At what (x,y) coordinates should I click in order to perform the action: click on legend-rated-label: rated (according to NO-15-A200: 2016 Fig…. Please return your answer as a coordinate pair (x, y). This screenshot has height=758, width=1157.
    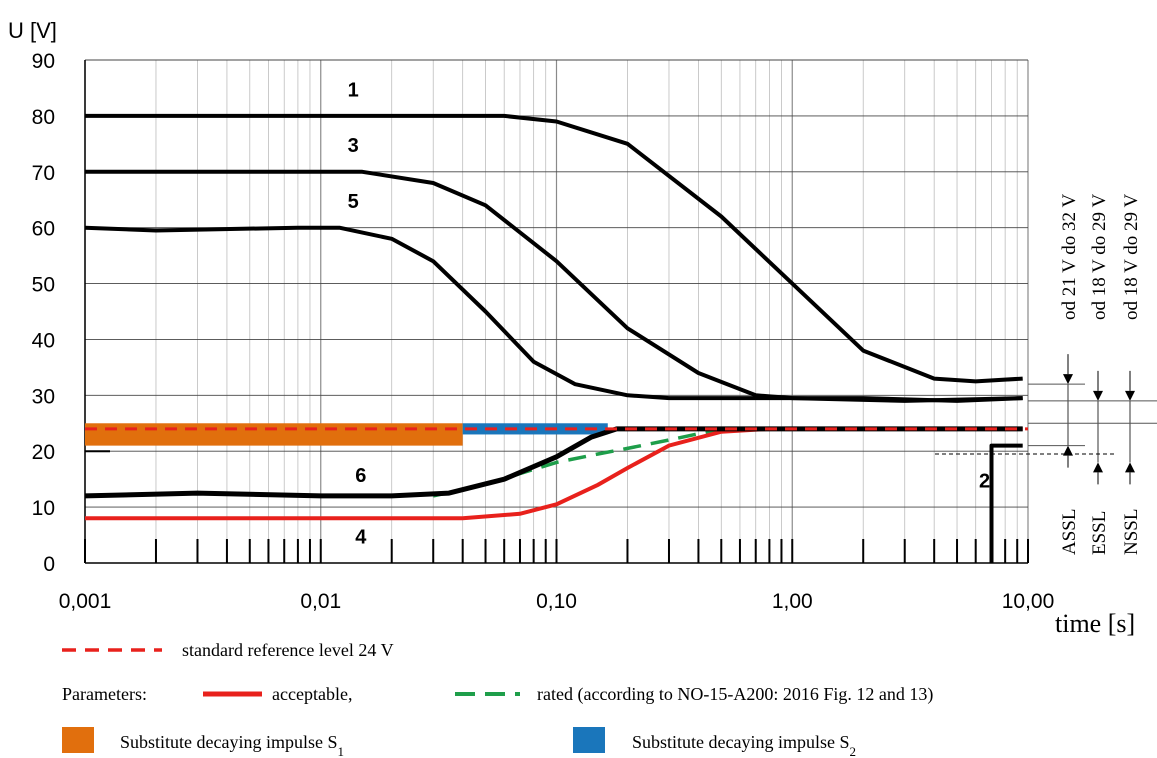
    Looking at the image, I should click on (735, 694).